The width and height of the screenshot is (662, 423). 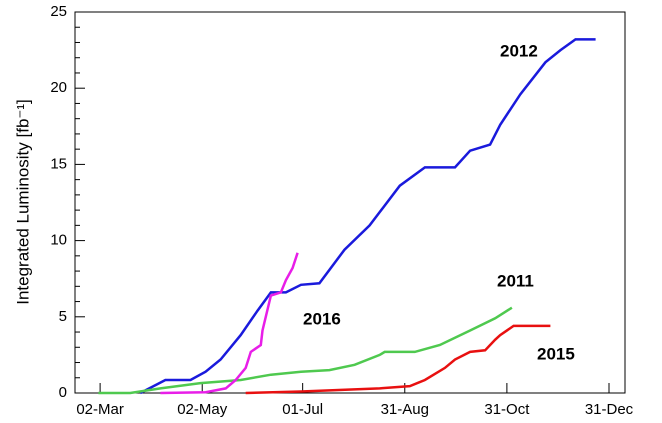 I want to click on y-tick-label: 10, so click(x=58, y=240).